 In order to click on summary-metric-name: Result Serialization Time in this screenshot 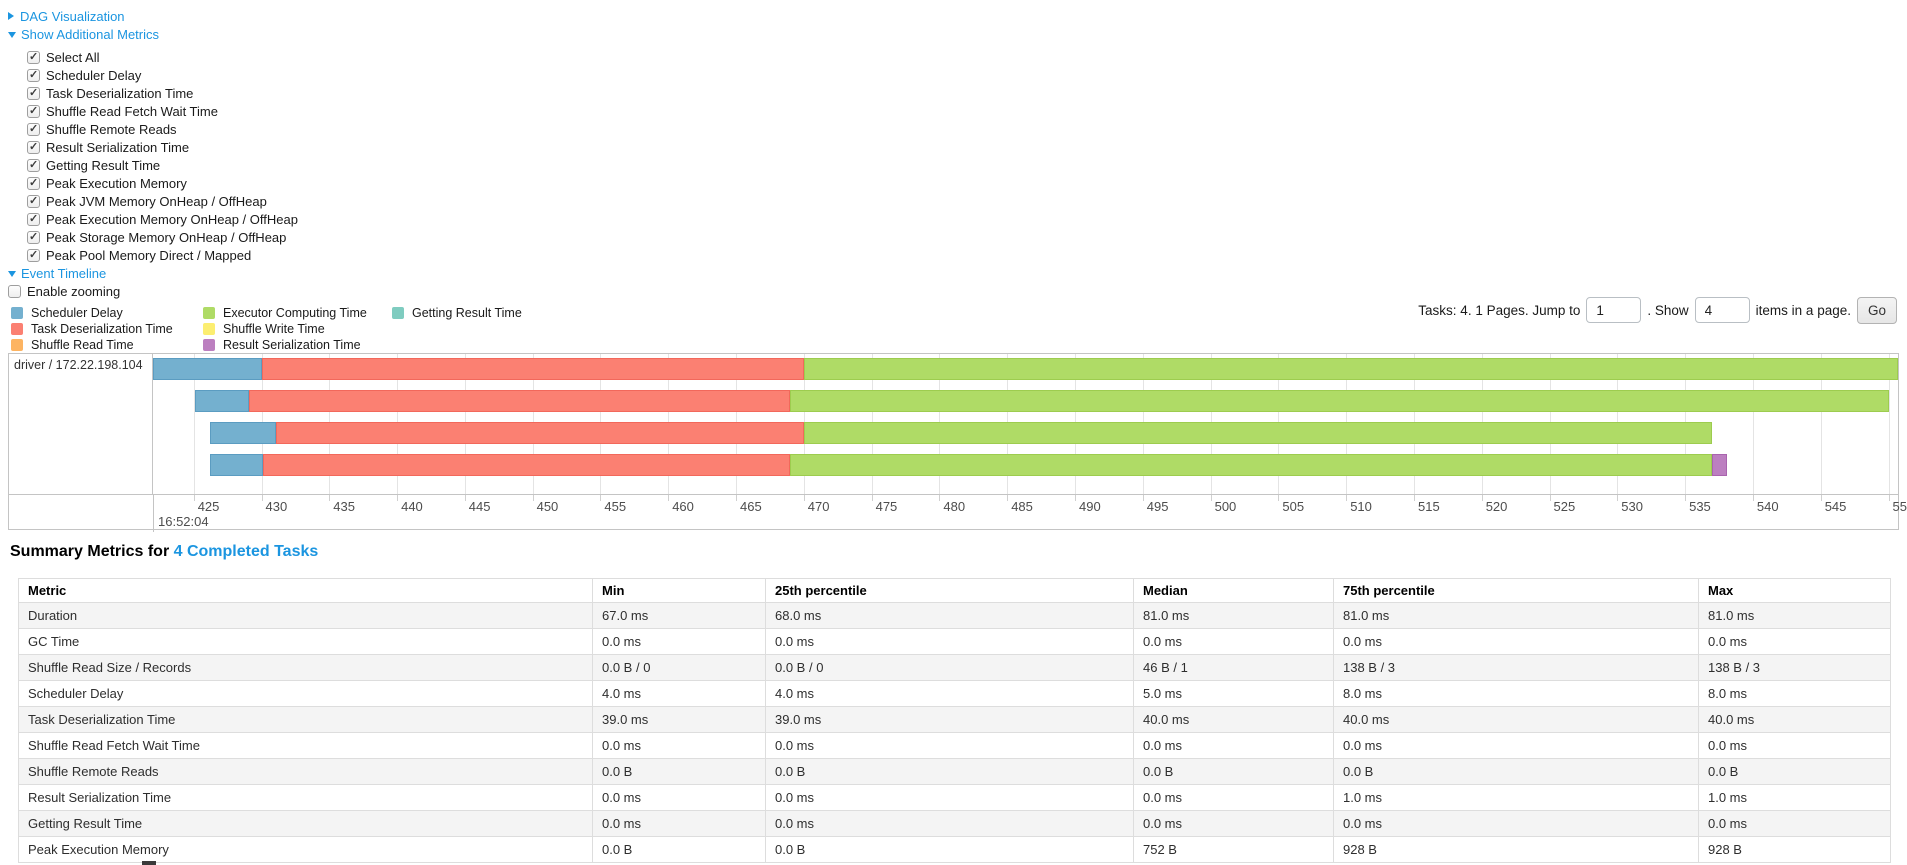, I will do `click(305, 797)`.